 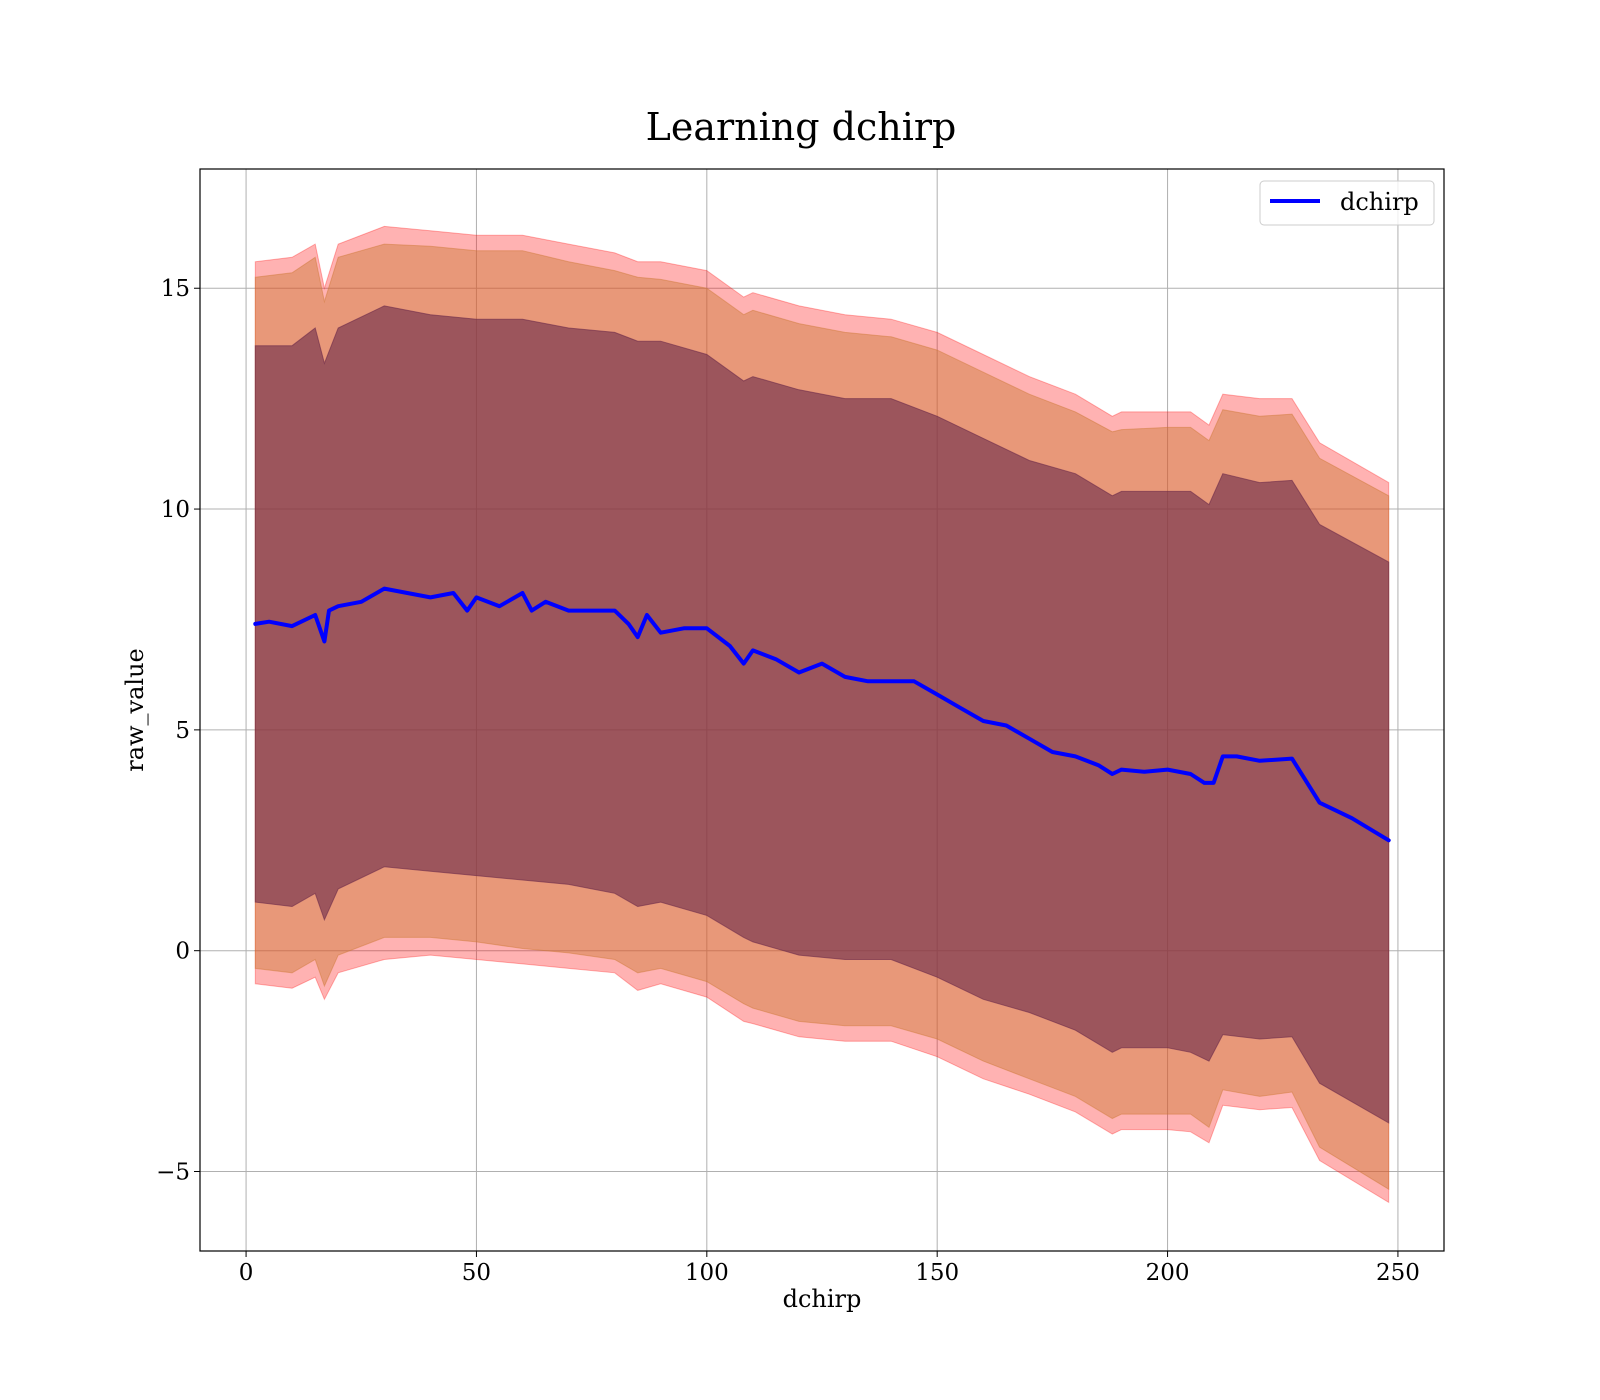 What do you see at coordinates (1168, 1273) in the screenshot?
I see `x-tick-label: 200` at bounding box center [1168, 1273].